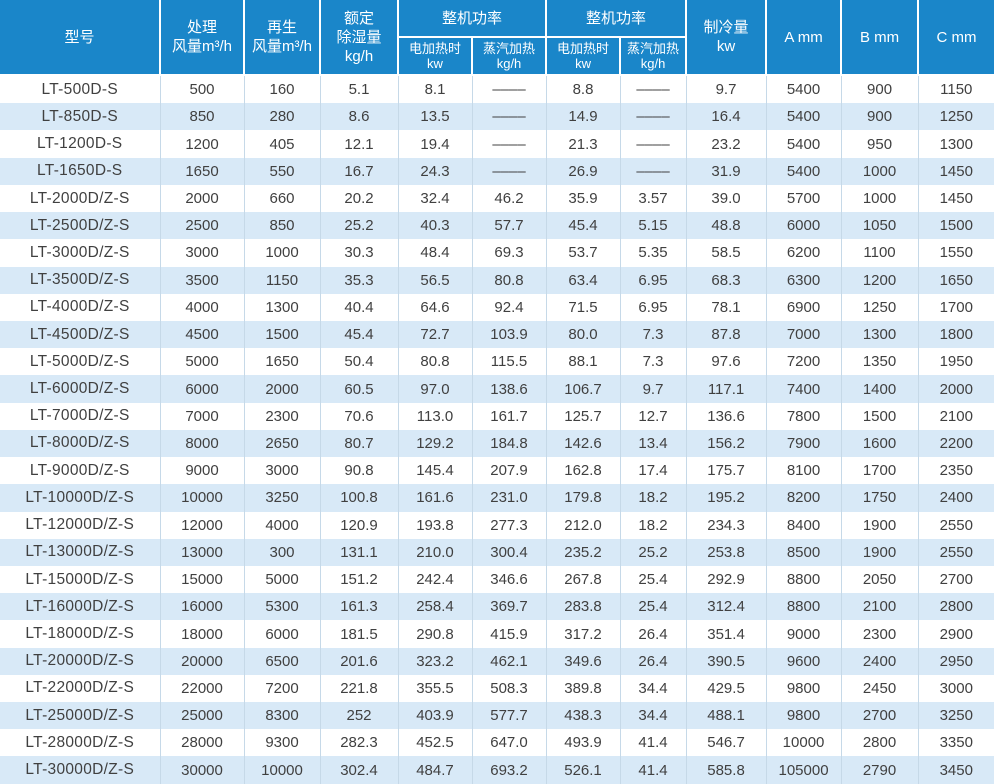  I want to click on value-cell: 693.2, so click(509, 770).